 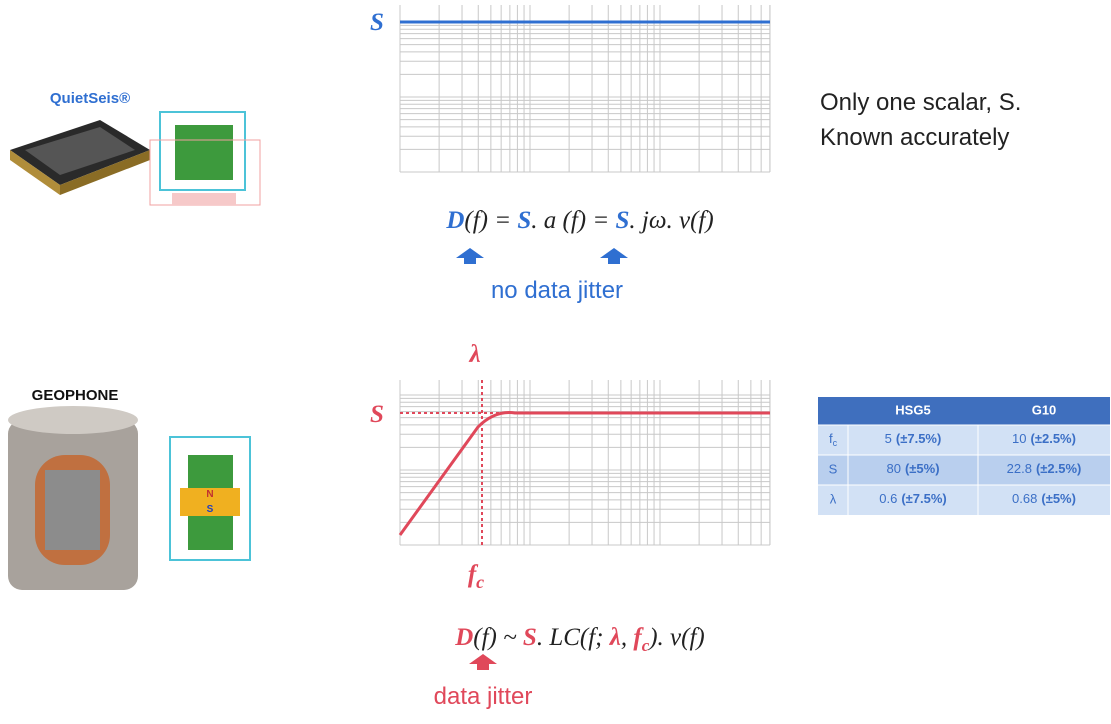 What do you see at coordinates (90, 98) in the screenshot?
I see `device-label: QuietSeis®` at bounding box center [90, 98].